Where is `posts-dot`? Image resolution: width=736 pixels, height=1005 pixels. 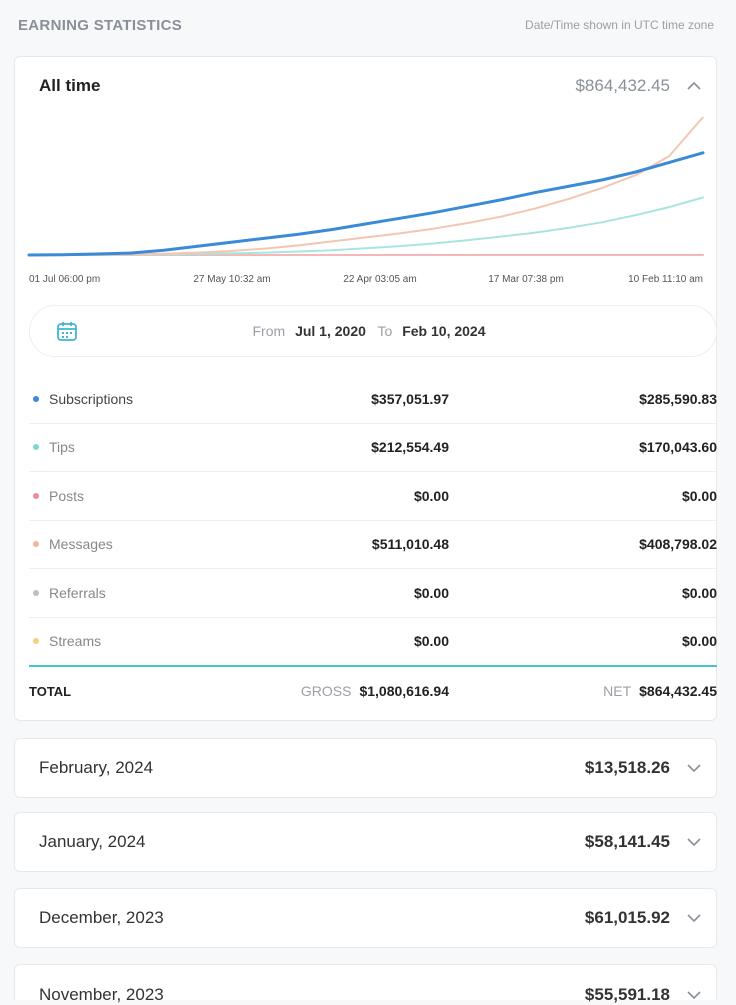
posts-dot is located at coordinates (36, 495).